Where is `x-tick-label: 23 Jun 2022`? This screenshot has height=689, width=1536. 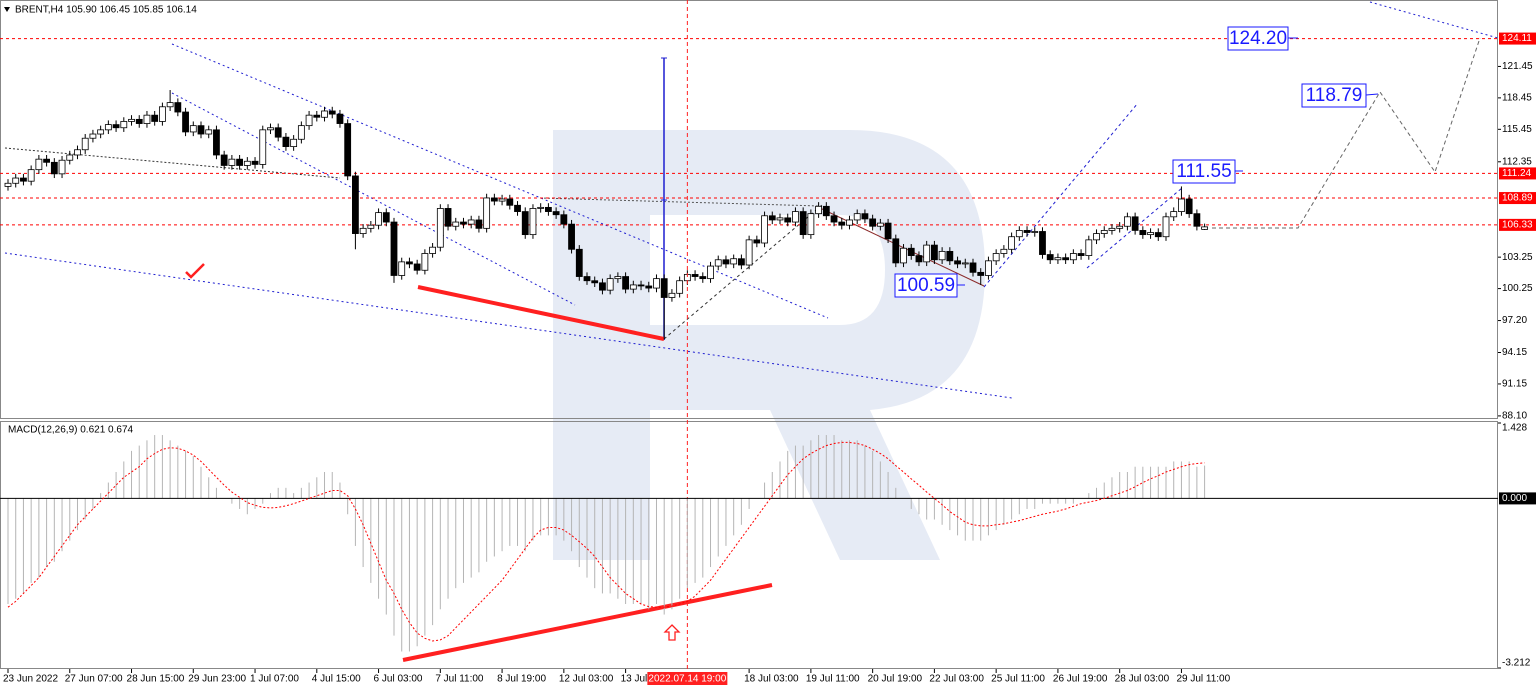 x-tick-label: 23 Jun 2022 is located at coordinates (30, 679).